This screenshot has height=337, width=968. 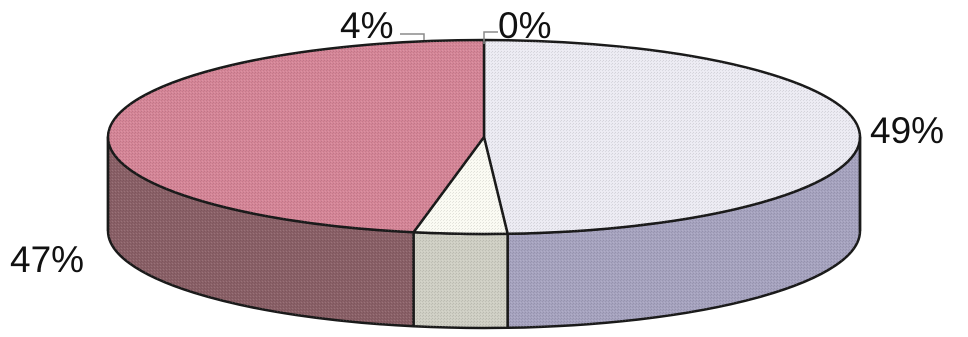 What do you see at coordinates (490, 37) in the screenshot?
I see `leader-line-0pct` at bounding box center [490, 37].